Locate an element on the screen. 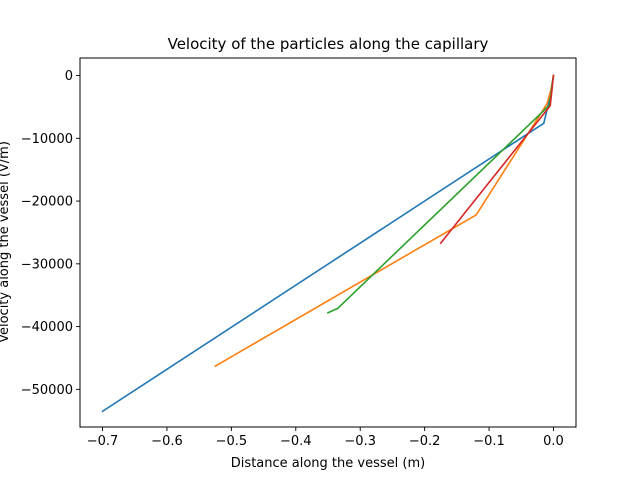 Image resolution: width=640 pixels, height=480 pixels. x-tick-label: −0.7 is located at coordinates (103, 441).